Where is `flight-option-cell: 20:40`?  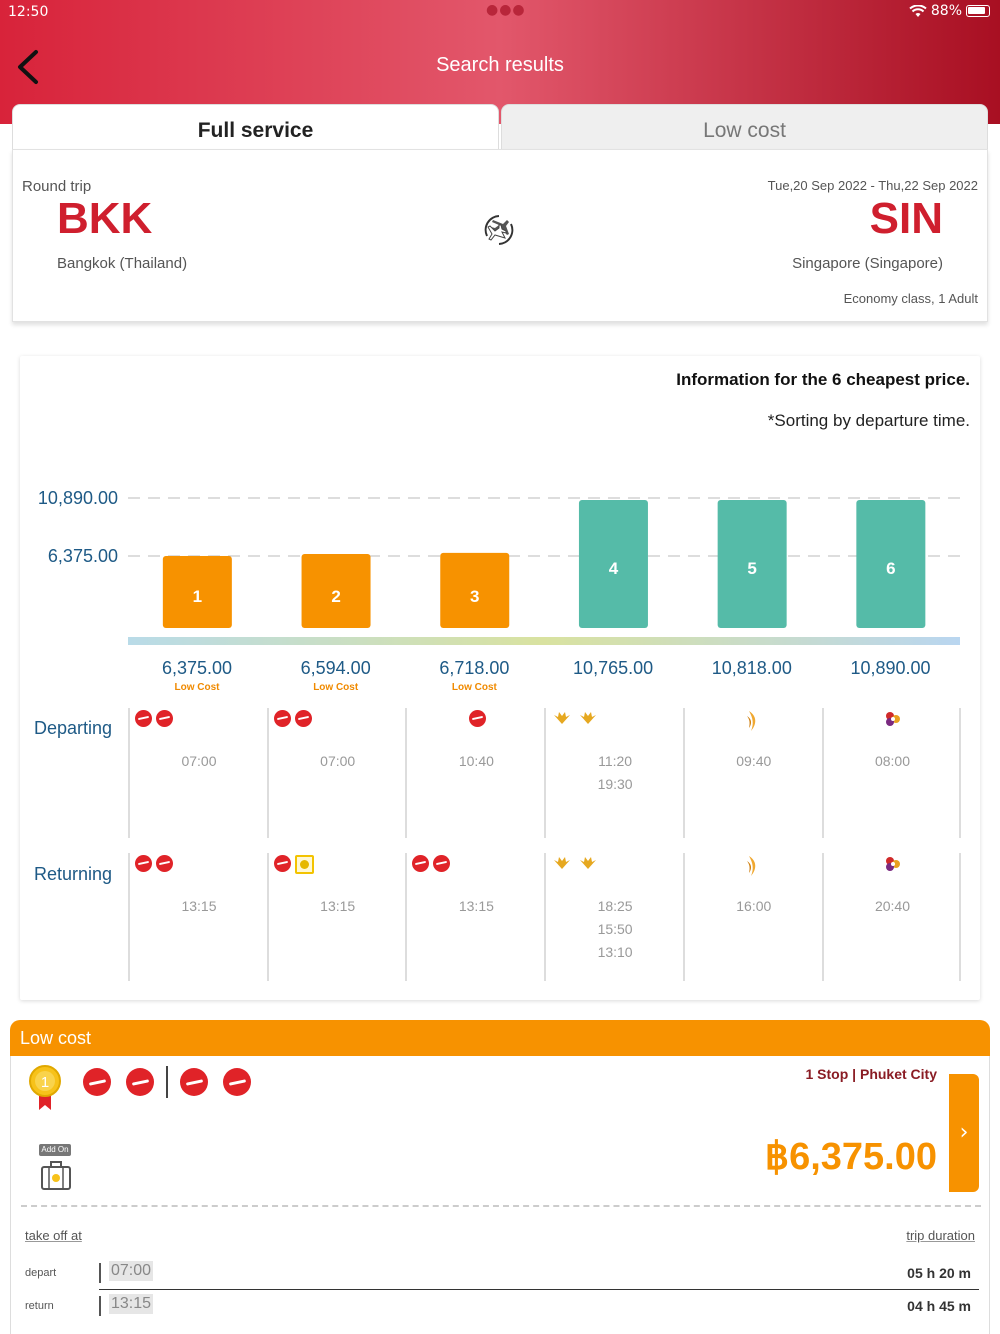 flight-option-cell: 20:40 is located at coordinates (891, 917).